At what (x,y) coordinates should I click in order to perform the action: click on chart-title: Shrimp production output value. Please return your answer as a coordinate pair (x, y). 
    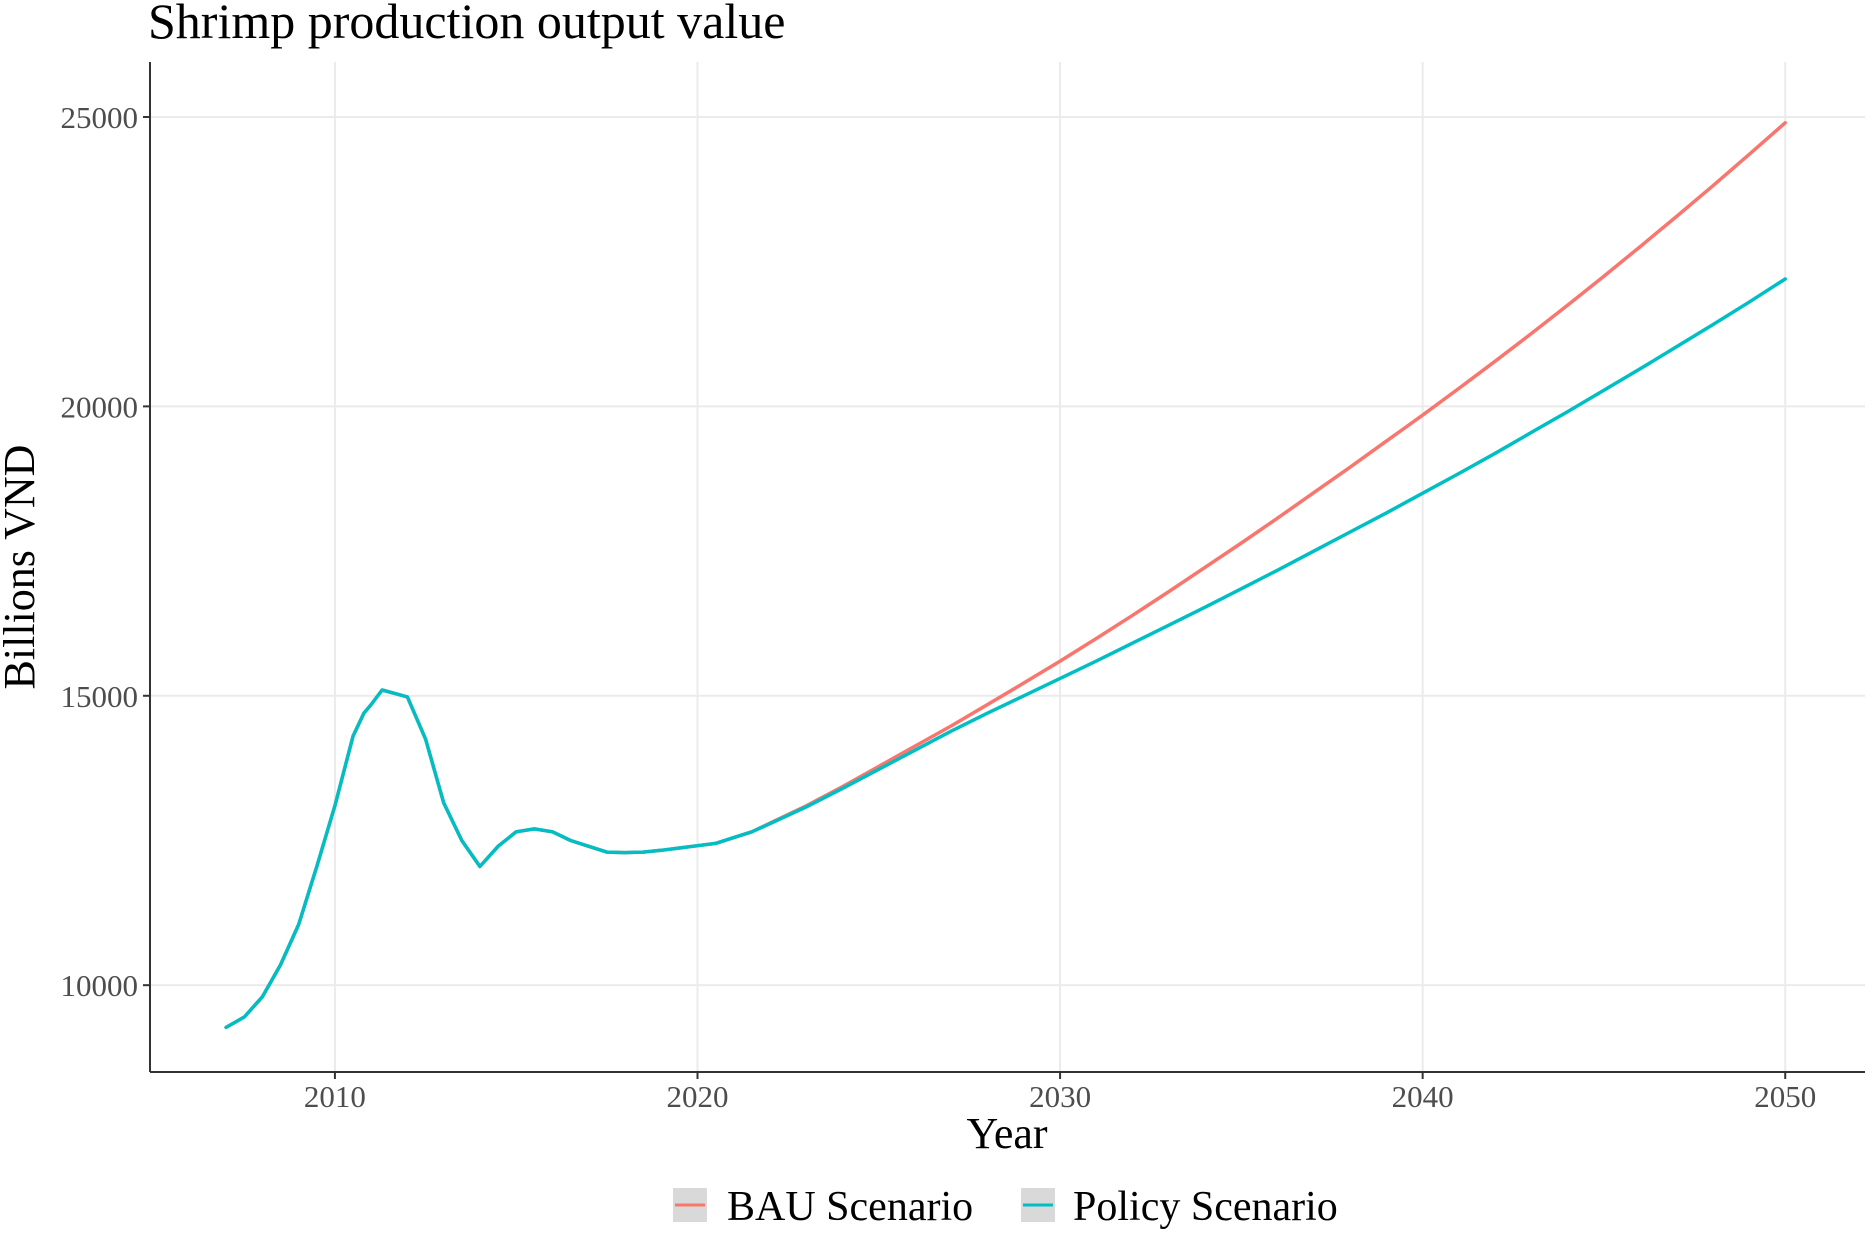
    Looking at the image, I should click on (466, 24).